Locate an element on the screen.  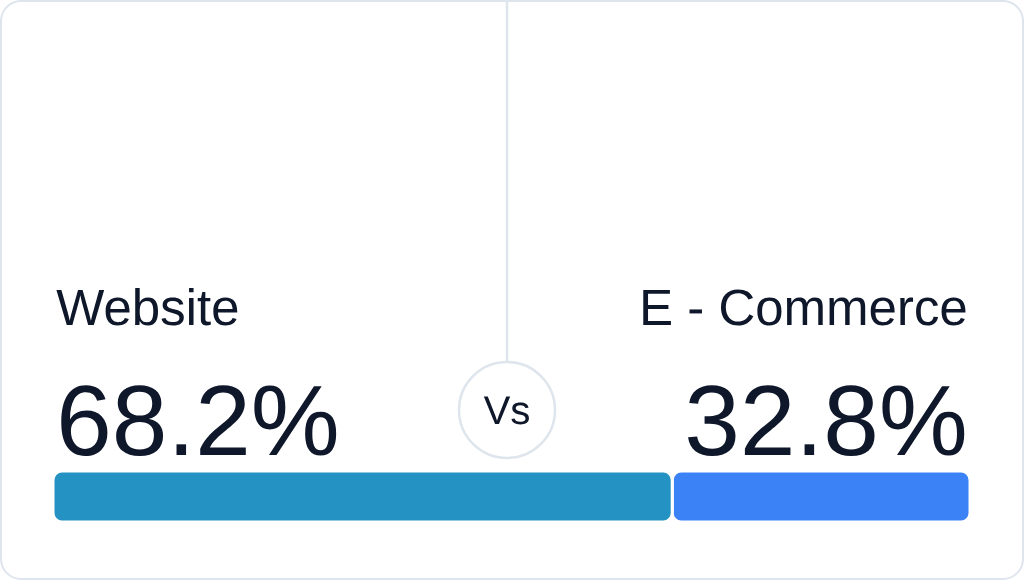
text: Vs is located at coordinates (506, 410).